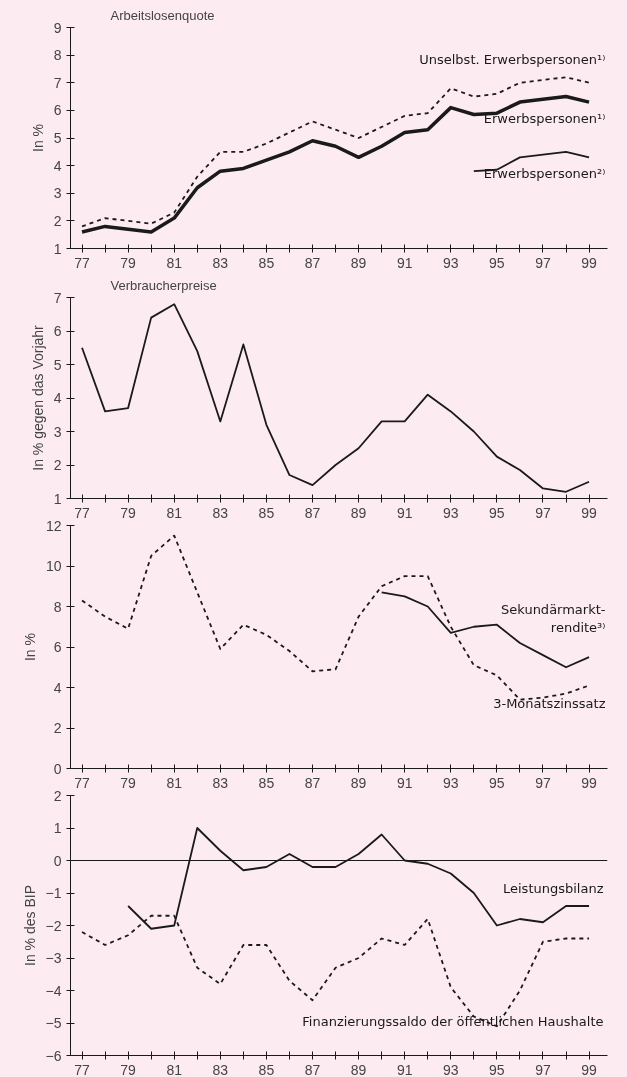  What do you see at coordinates (53, 525) in the screenshot?
I see `y-tick-label: 12` at bounding box center [53, 525].